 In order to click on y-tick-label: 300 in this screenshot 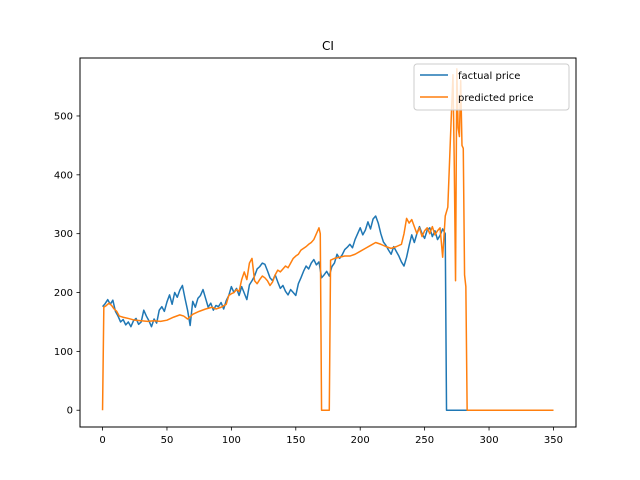, I will do `click(63, 234)`.